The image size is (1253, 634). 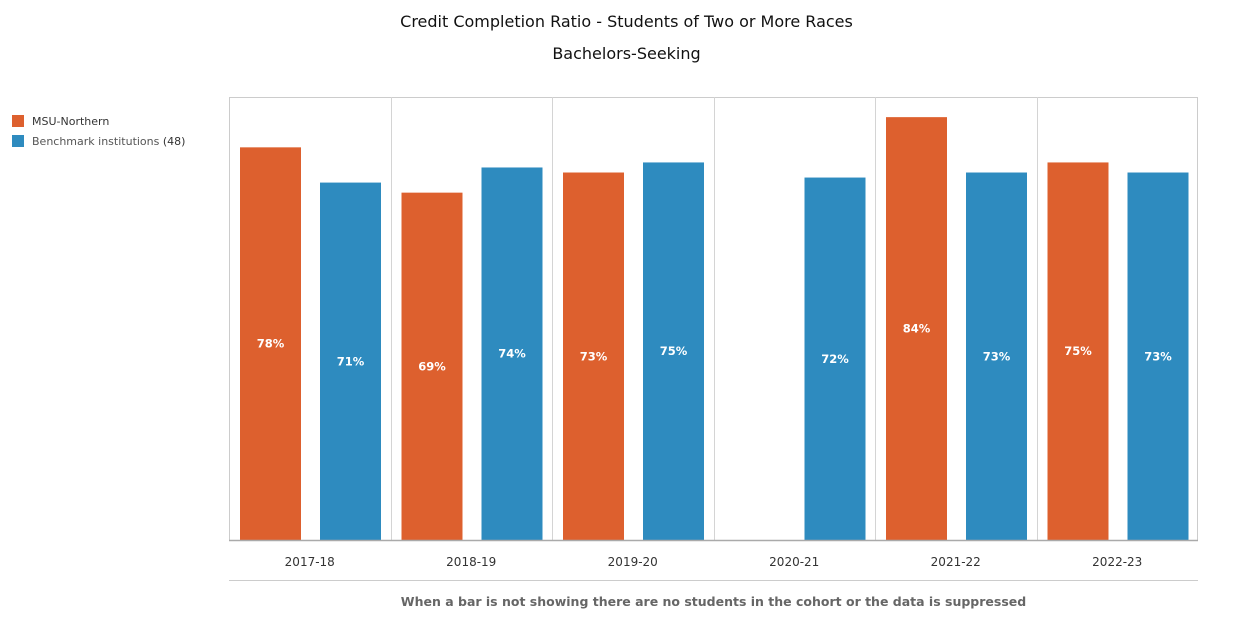 I want to click on x-tick-label: 2018-19, so click(x=471, y=562).